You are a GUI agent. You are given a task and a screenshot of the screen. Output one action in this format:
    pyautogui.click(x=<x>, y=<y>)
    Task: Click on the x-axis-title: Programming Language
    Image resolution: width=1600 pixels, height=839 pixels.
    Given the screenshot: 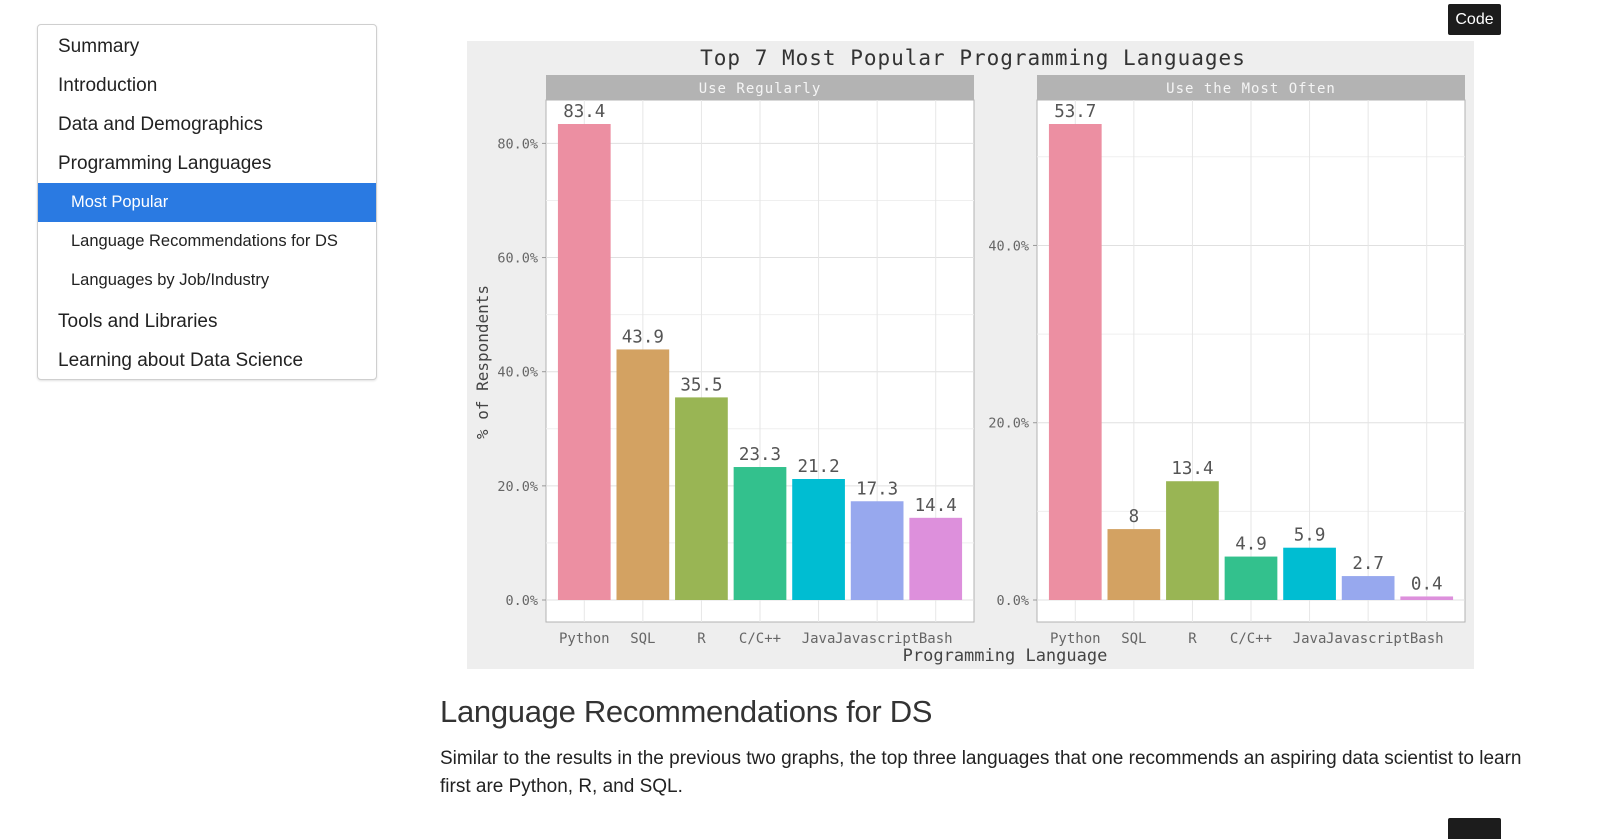 What is the action you would take?
    pyautogui.click(x=1005, y=656)
    